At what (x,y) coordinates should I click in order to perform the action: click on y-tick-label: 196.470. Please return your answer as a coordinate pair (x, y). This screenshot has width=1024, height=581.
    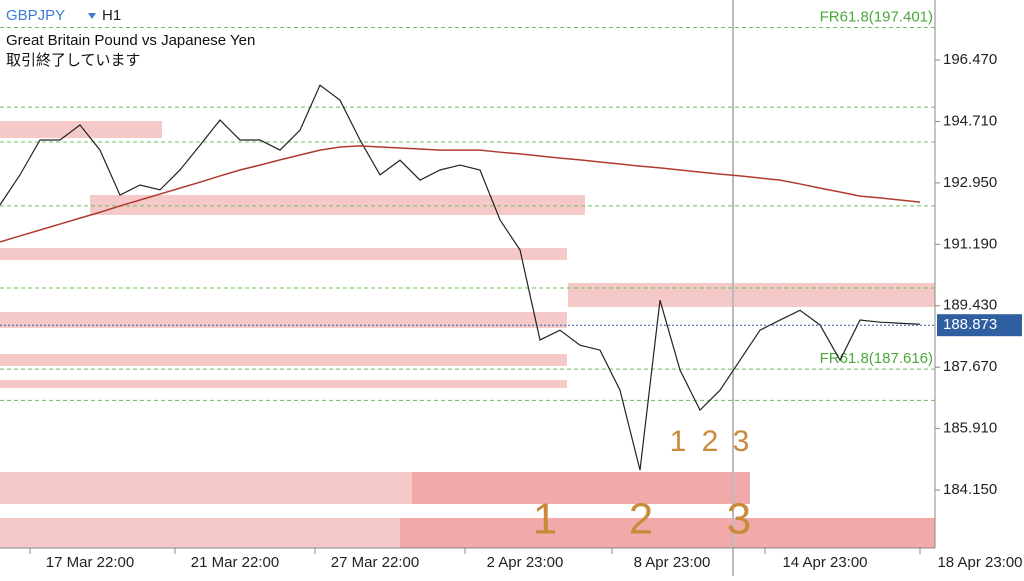
    Looking at the image, I should click on (970, 59).